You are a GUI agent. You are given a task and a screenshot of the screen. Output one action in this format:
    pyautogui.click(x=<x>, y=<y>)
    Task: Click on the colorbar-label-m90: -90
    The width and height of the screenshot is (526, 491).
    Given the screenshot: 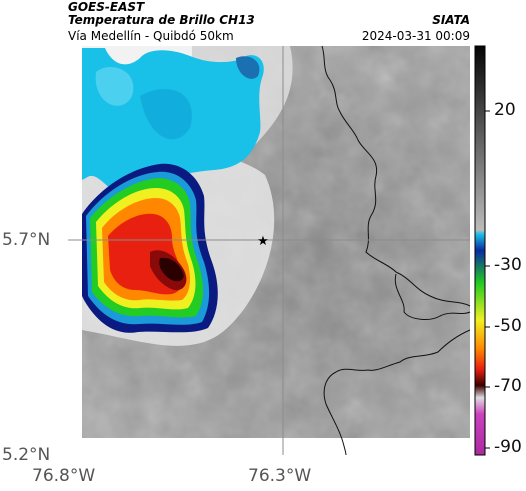 What is the action you would take?
    pyautogui.click(x=508, y=447)
    